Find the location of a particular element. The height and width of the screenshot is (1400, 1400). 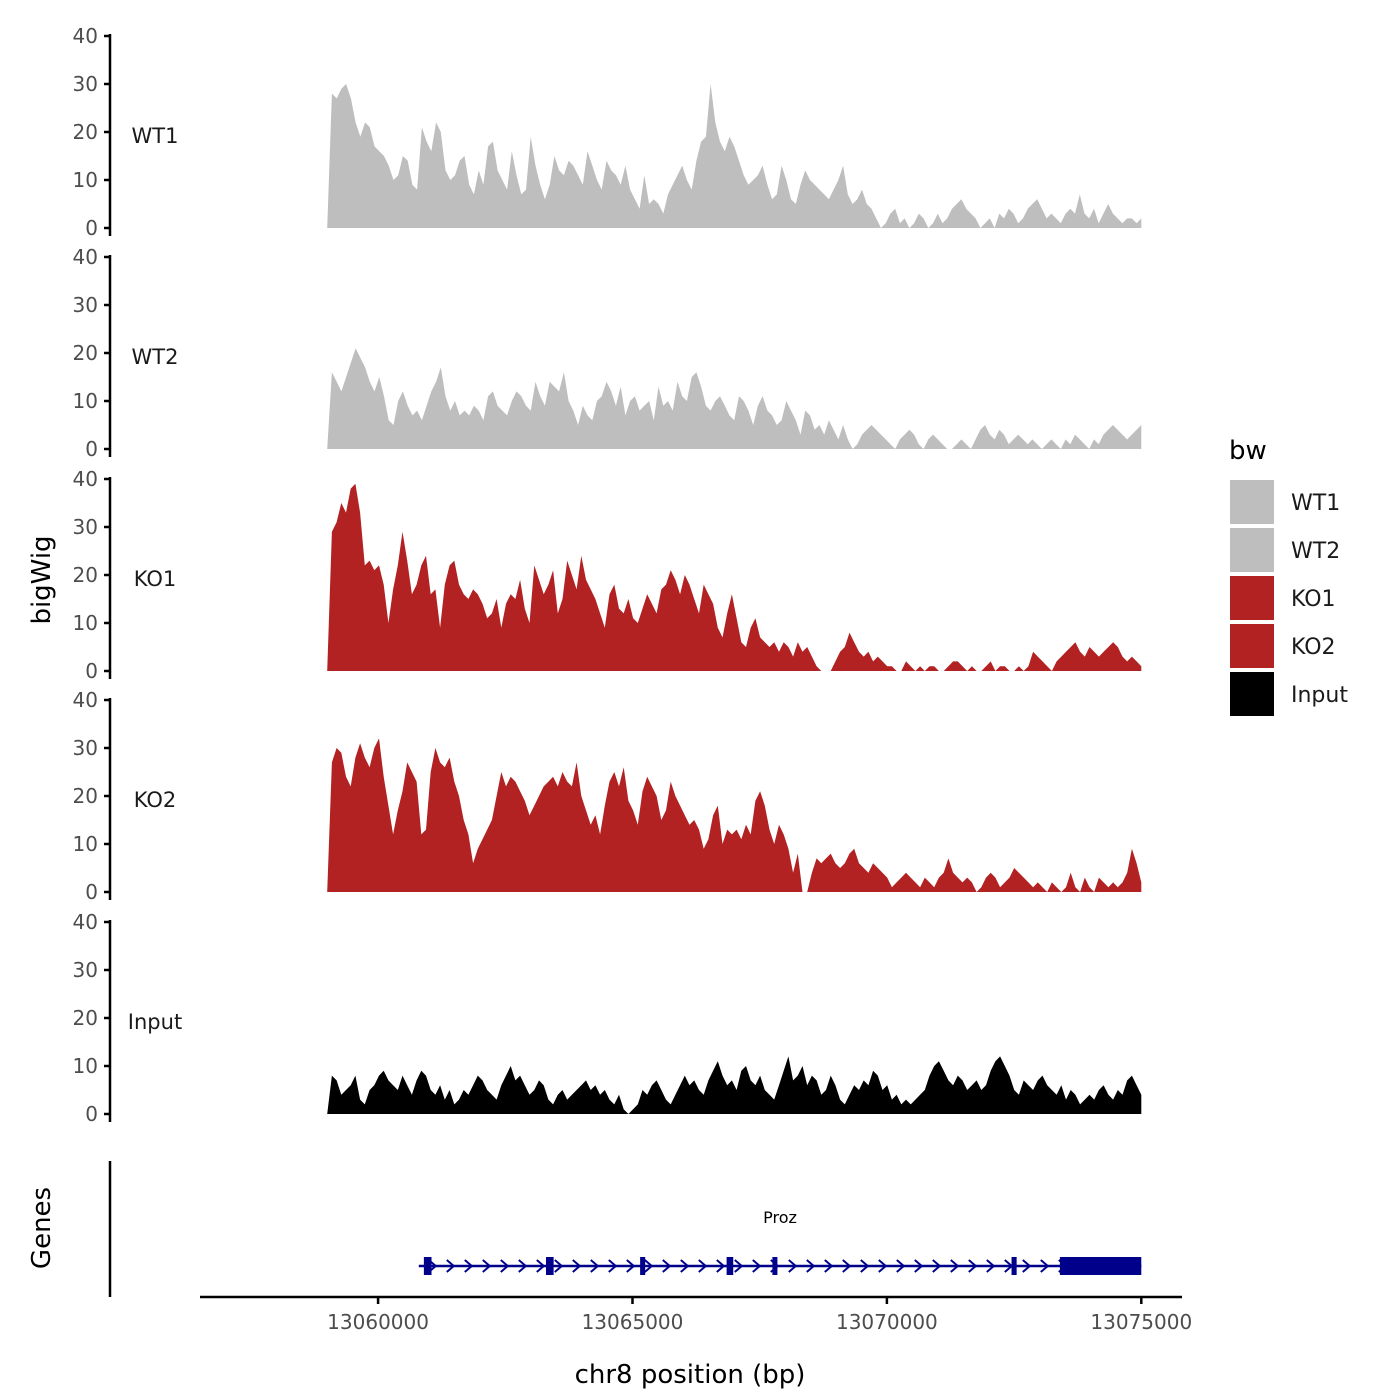

track-label-ko2: KO2 is located at coordinates (155, 800).